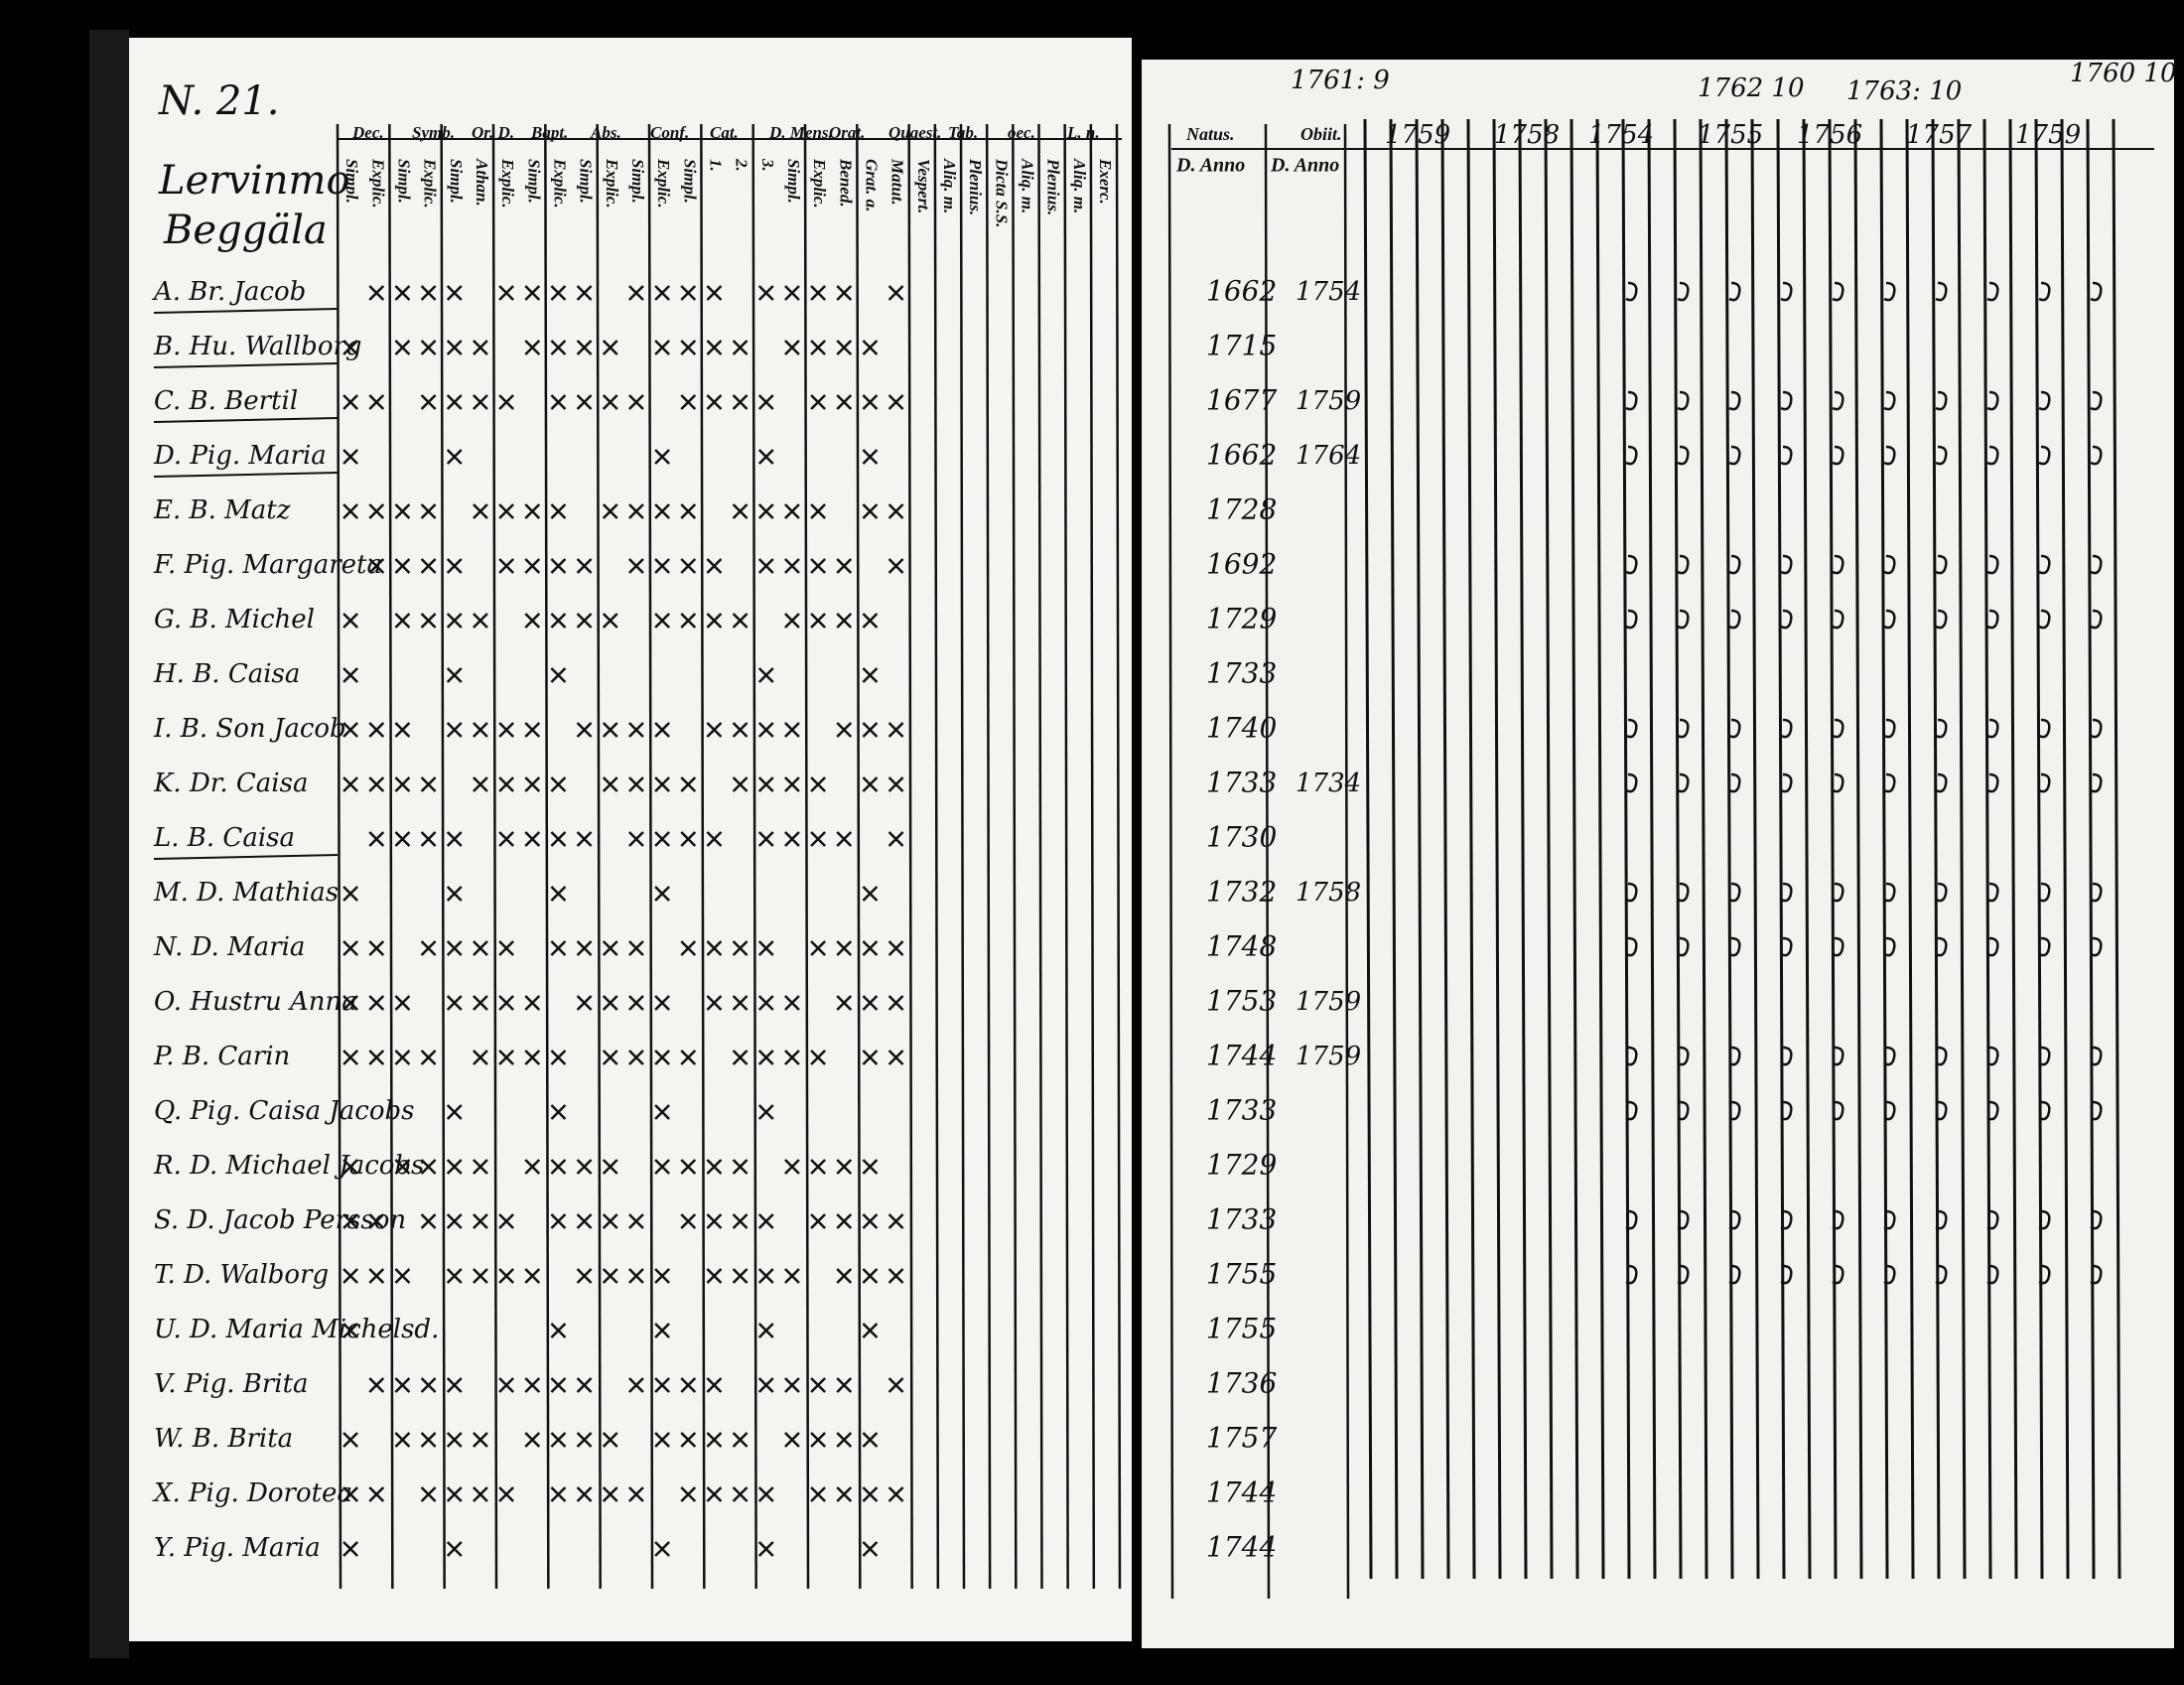 The image size is (2184, 1685). I want to click on birth-year: 1748, so click(1241, 947).